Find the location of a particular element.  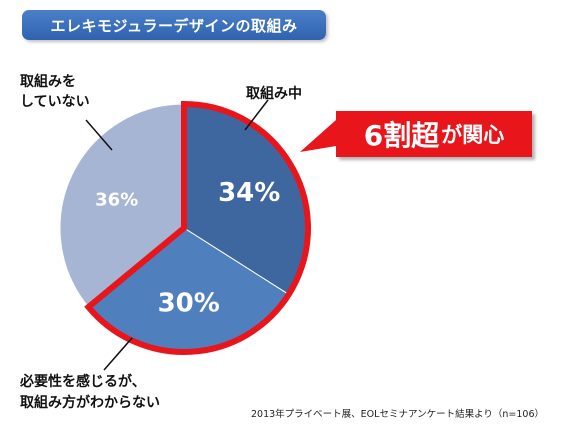

source-note: 2013年プライベート展、EOLセミナアンケート結果より（n=106） is located at coordinates (397, 414).